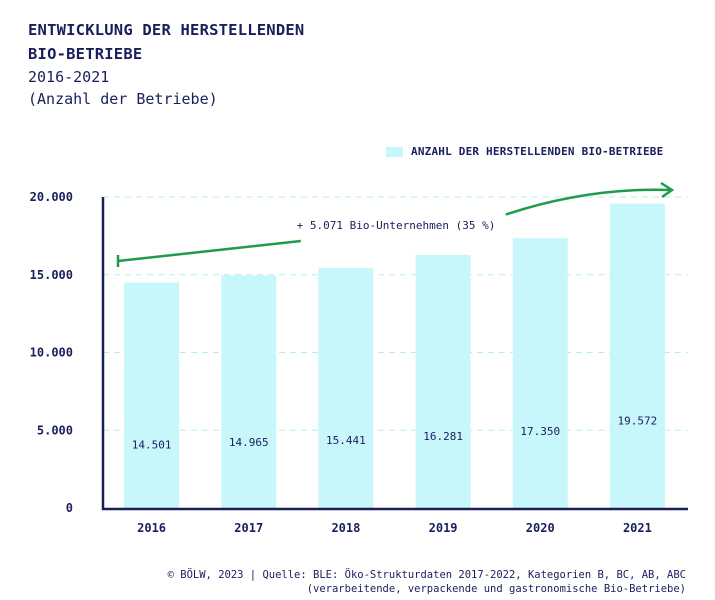 This screenshot has height=600, width=715. What do you see at coordinates (637, 528) in the screenshot?
I see `x-tick-label: 2021` at bounding box center [637, 528].